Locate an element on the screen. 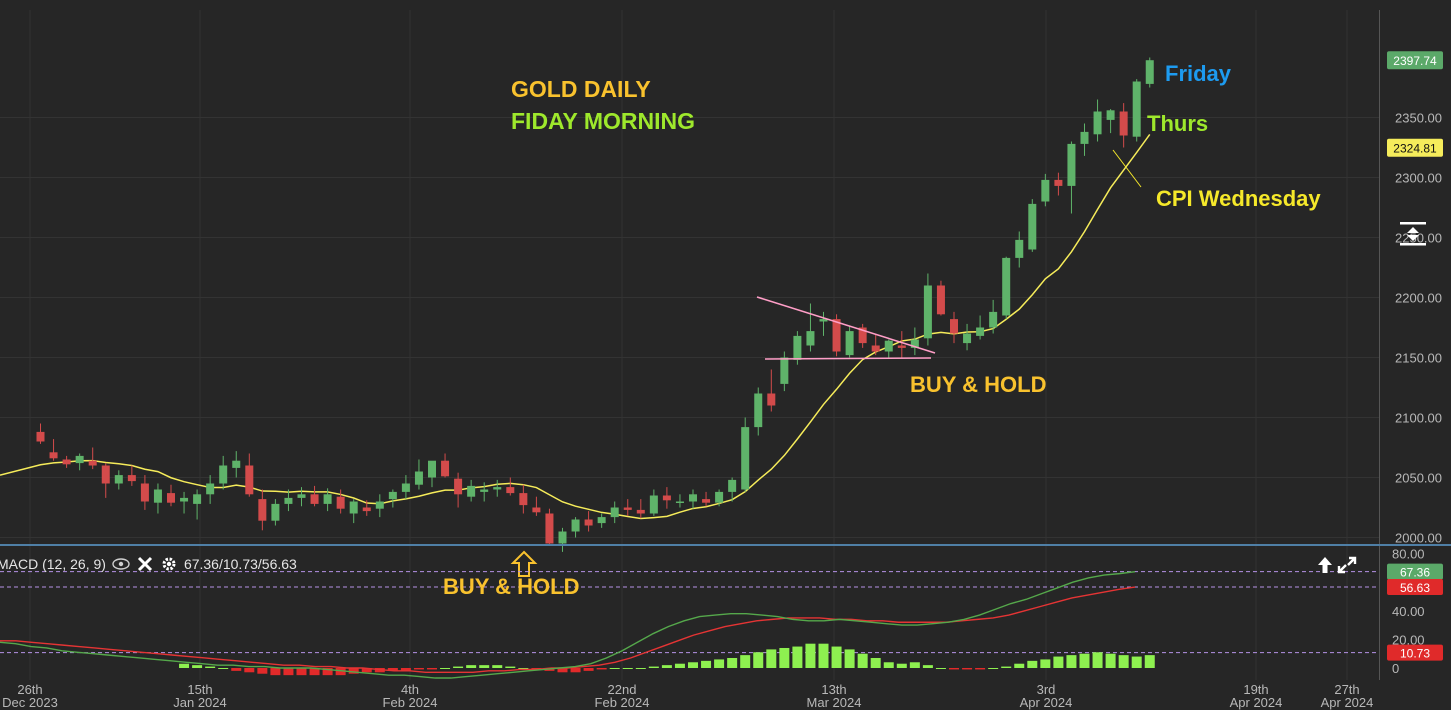 The image size is (1451, 710). expand-icon is located at coordinates (1347, 567).